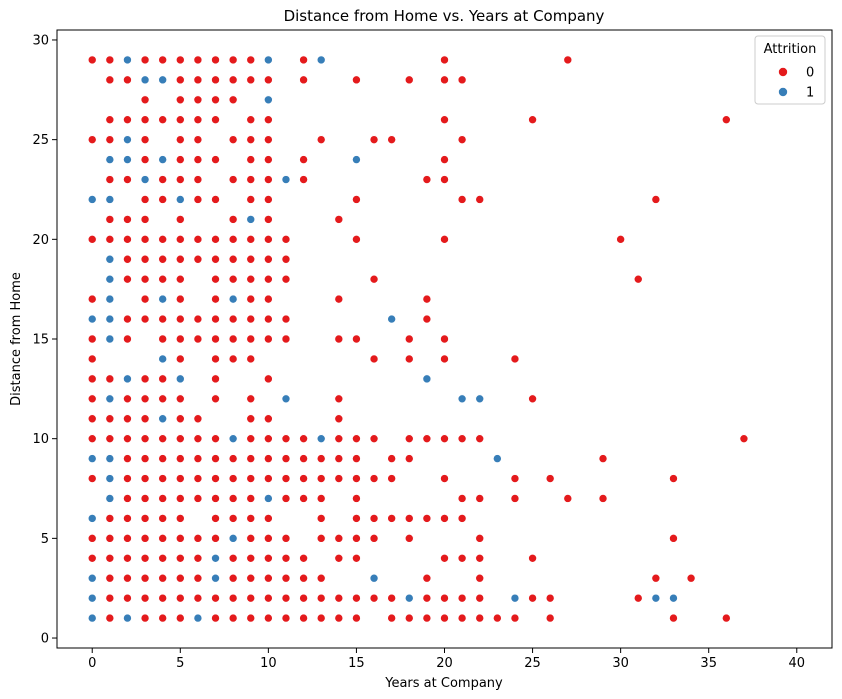 The height and width of the screenshot is (699, 842). Describe the element at coordinates (708, 663) in the screenshot. I see `x-tick-label: 35` at that location.